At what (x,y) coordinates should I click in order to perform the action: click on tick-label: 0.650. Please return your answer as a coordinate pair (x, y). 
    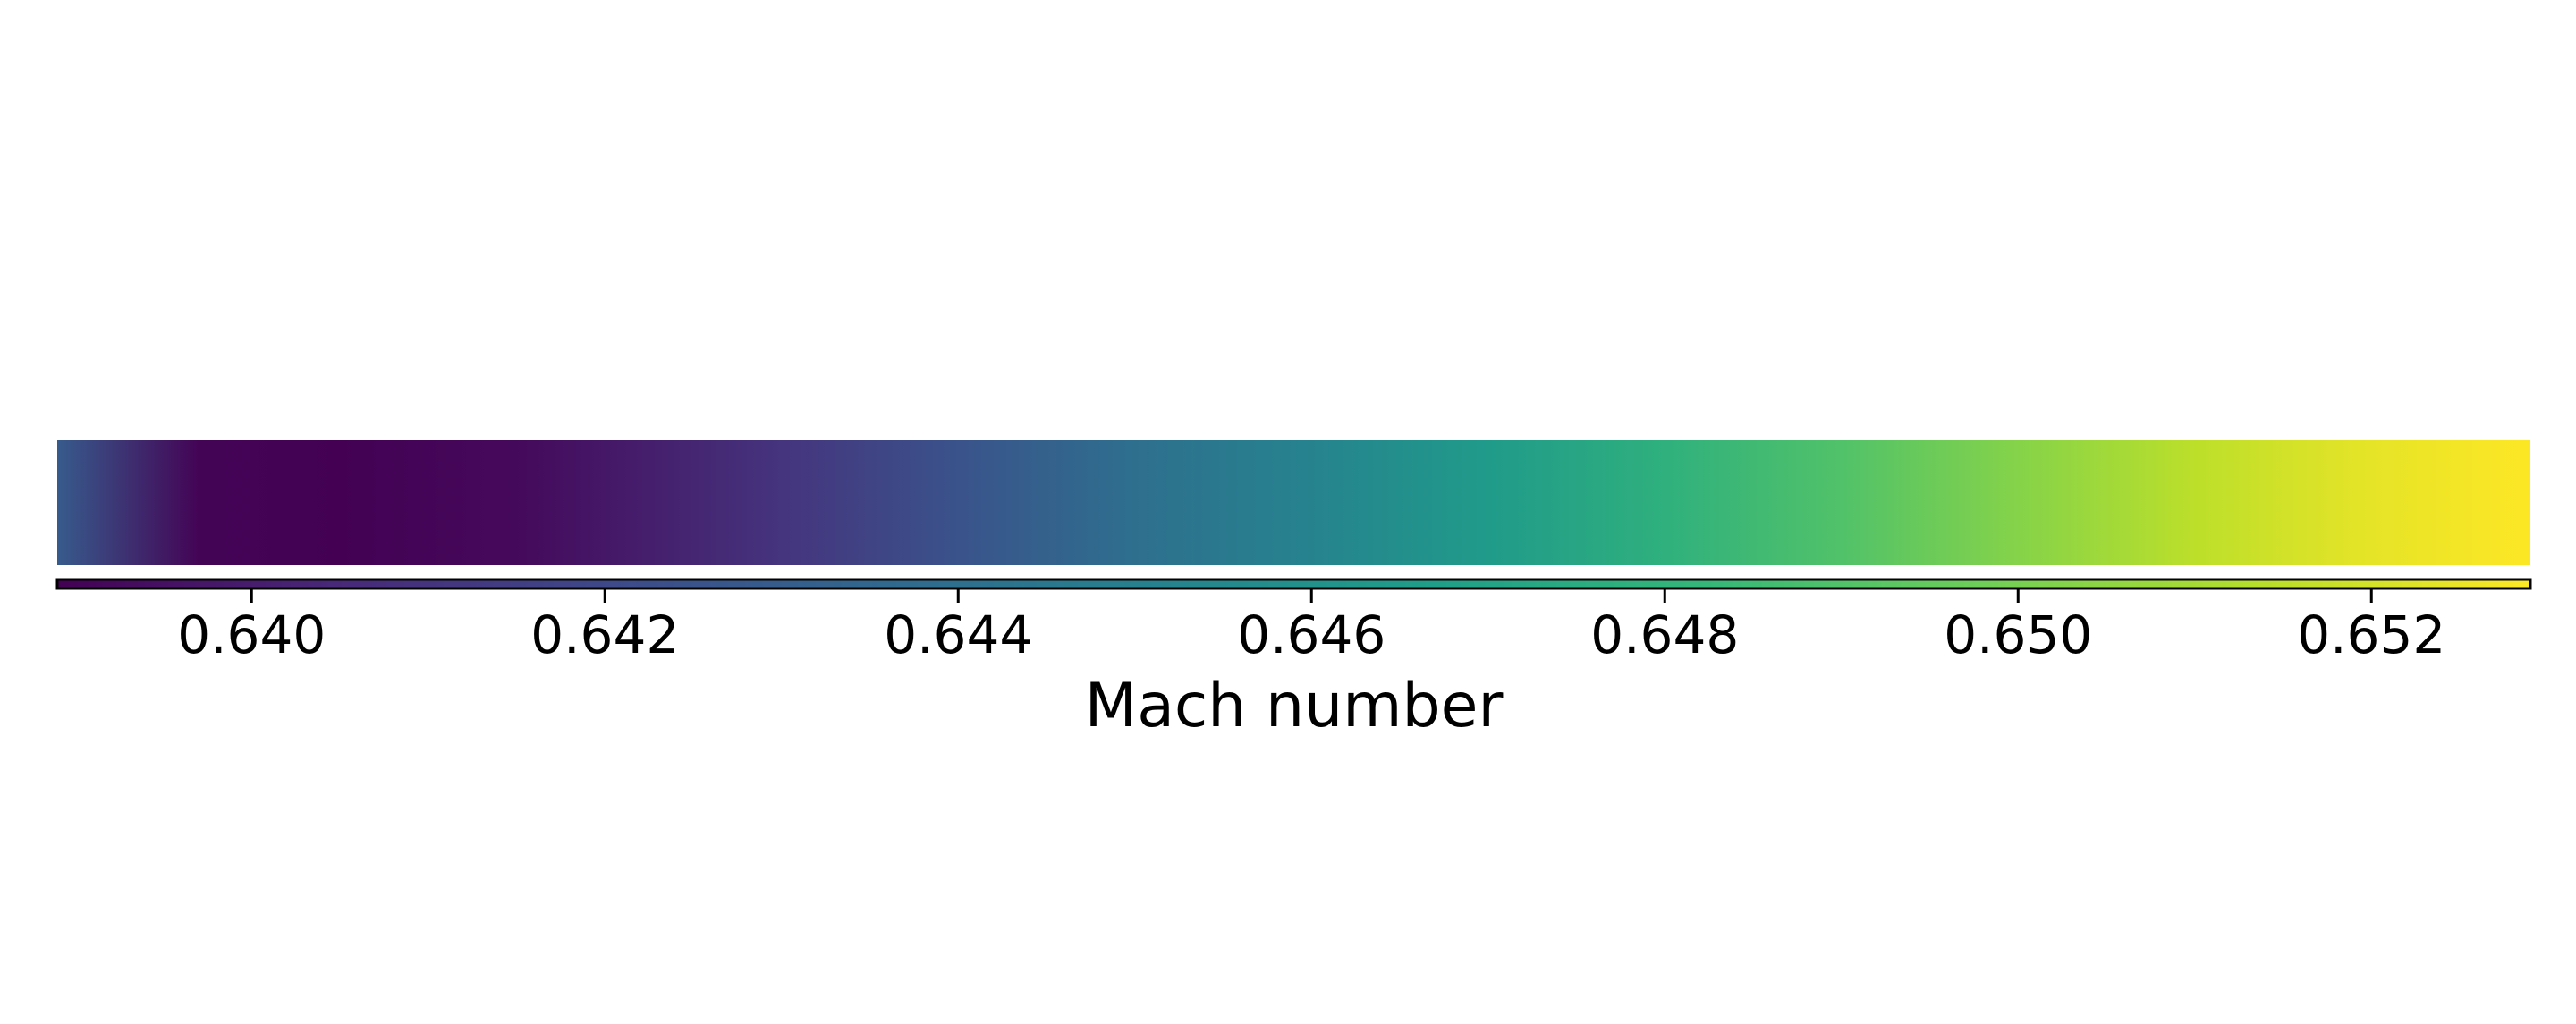
    Looking at the image, I should click on (2018, 635).